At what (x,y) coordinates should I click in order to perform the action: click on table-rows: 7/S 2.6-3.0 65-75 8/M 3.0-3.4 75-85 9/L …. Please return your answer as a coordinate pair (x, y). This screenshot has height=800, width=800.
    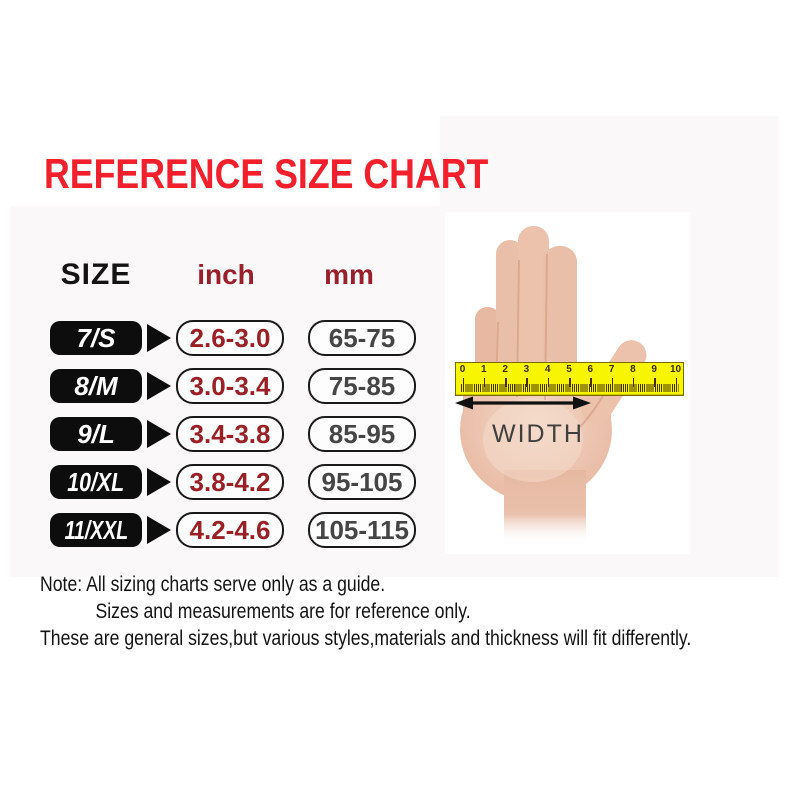
    Looking at the image, I should click on (234, 434).